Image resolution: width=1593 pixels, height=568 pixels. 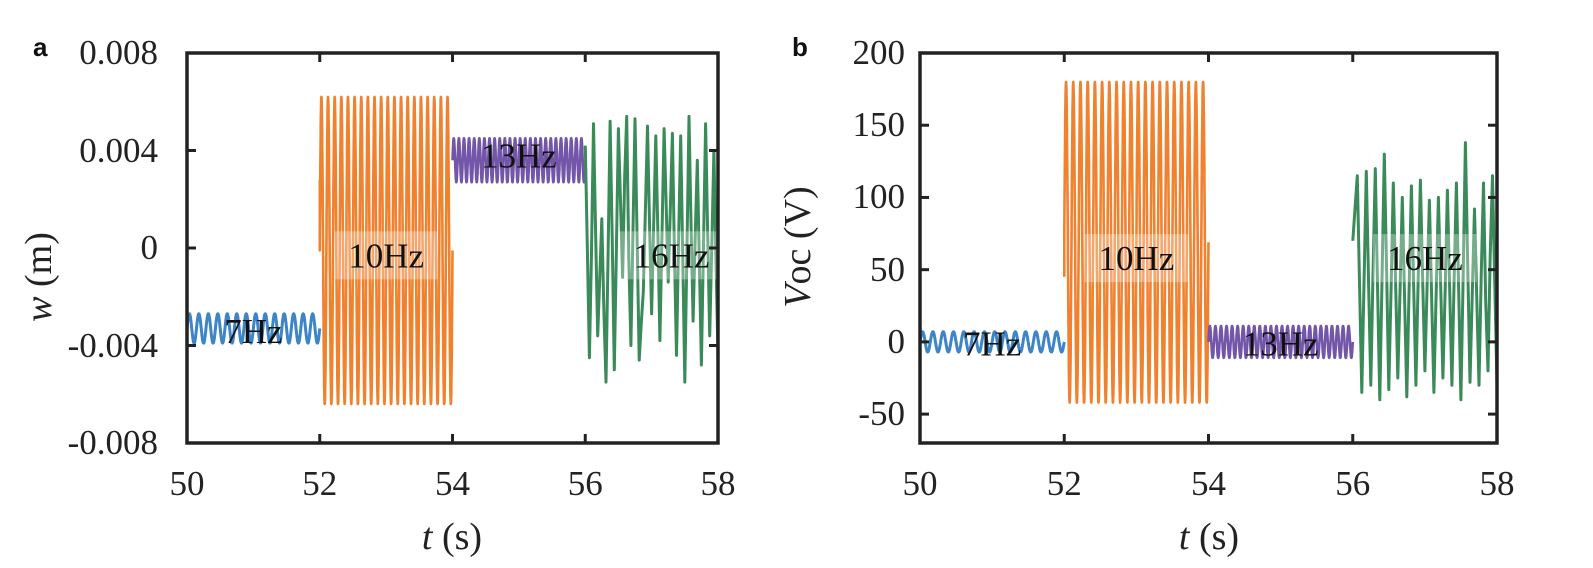 I want to click on x-axis-variable-b: t, so click(x=1184, y=537).